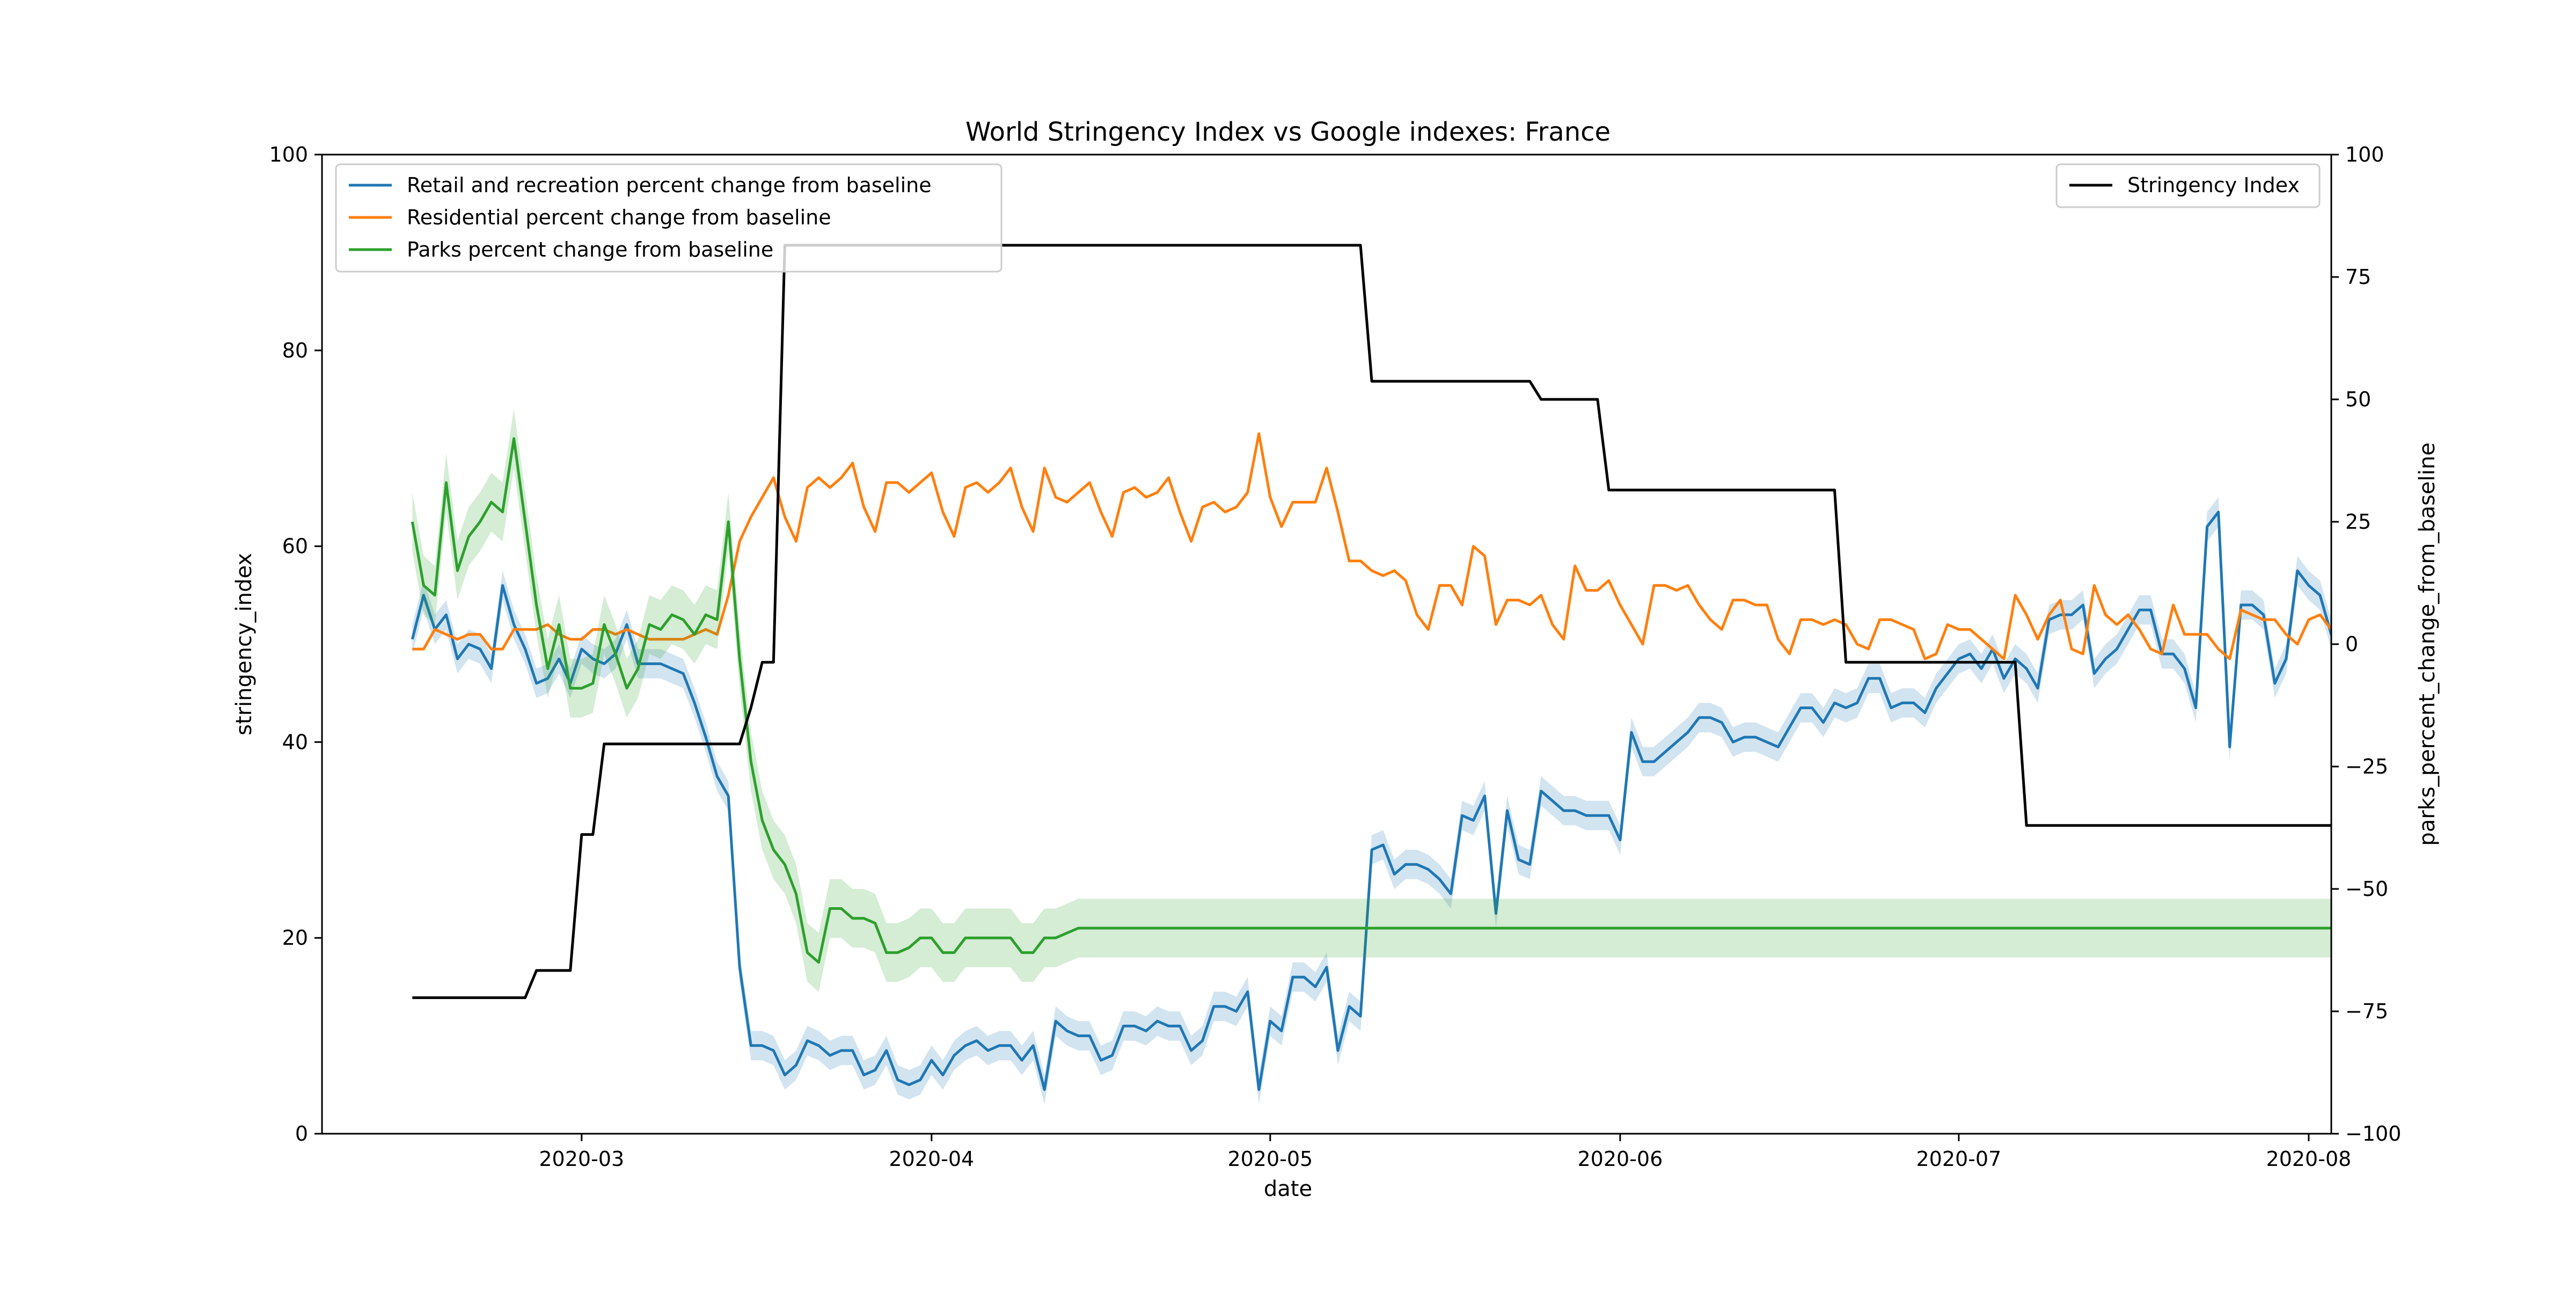  What do you see at coordinates (581, 1159) in the screenshot?
I see `x-tick-label: 2020-03` at bounding box center [581, 1159].